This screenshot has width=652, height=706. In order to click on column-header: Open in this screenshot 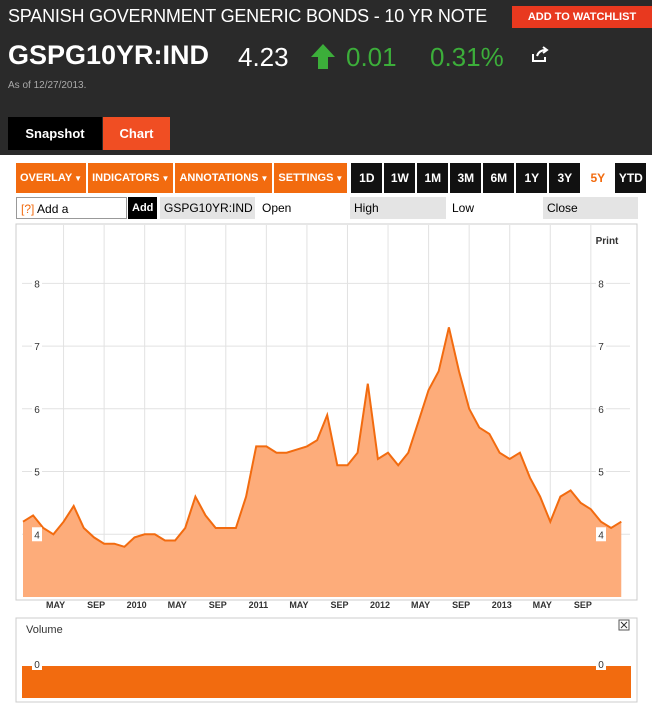, I will do `click(304, 208)`.